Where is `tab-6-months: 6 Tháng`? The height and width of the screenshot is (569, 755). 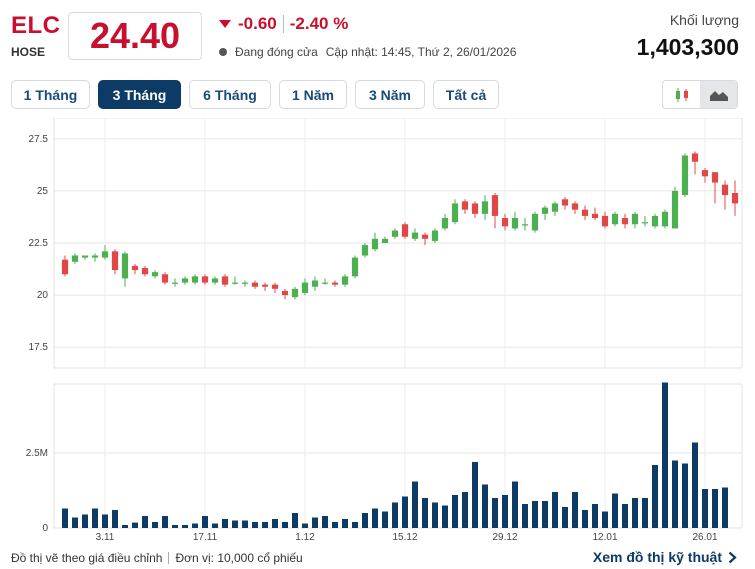
tab-6-months: 6 Tháng is located at coordinates (230, 94).